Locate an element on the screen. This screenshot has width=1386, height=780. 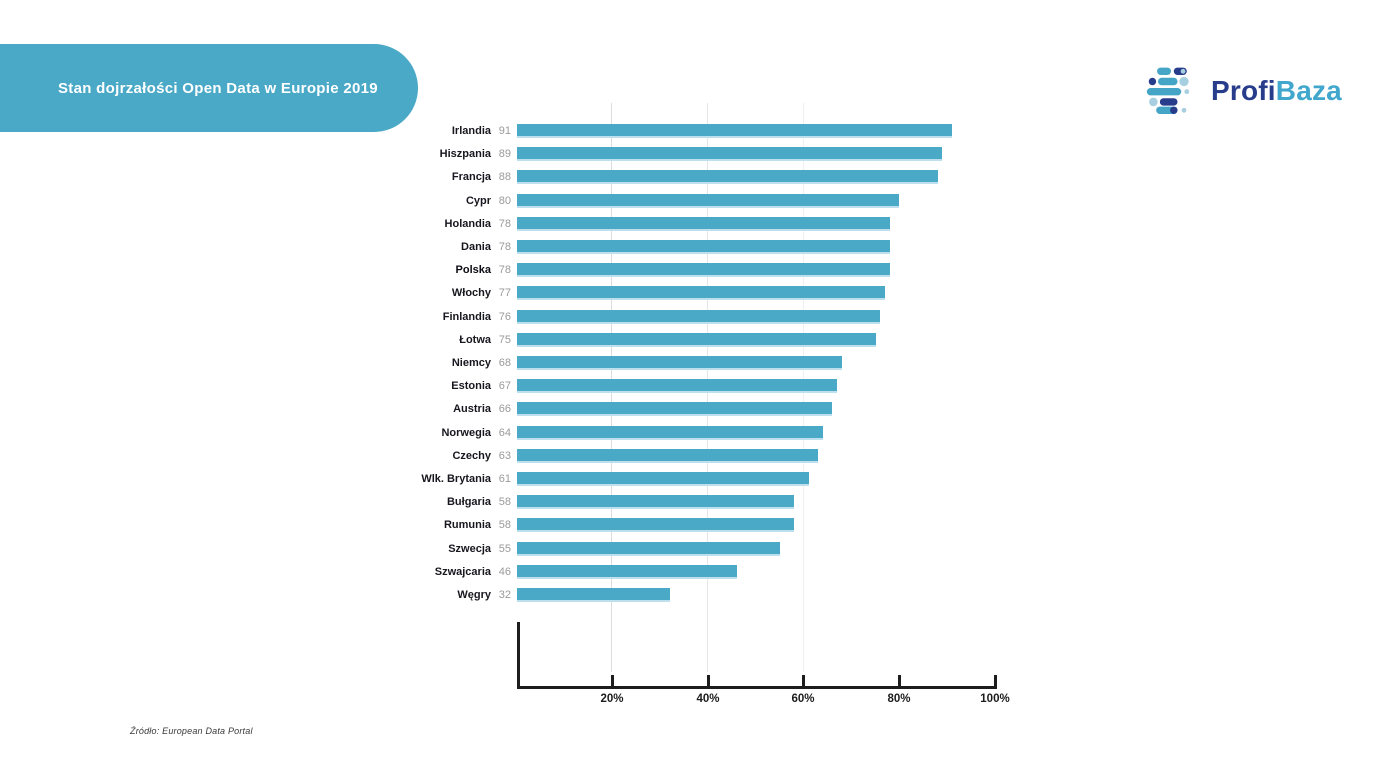
value-label: 80 is located at coordinates (504, 201).